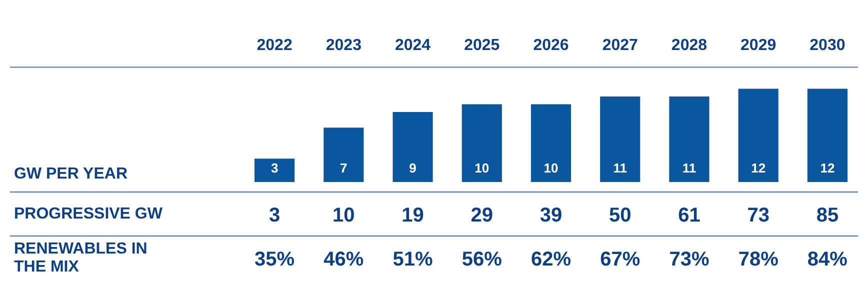  I want to click on text: 67%, so click(620, 259).